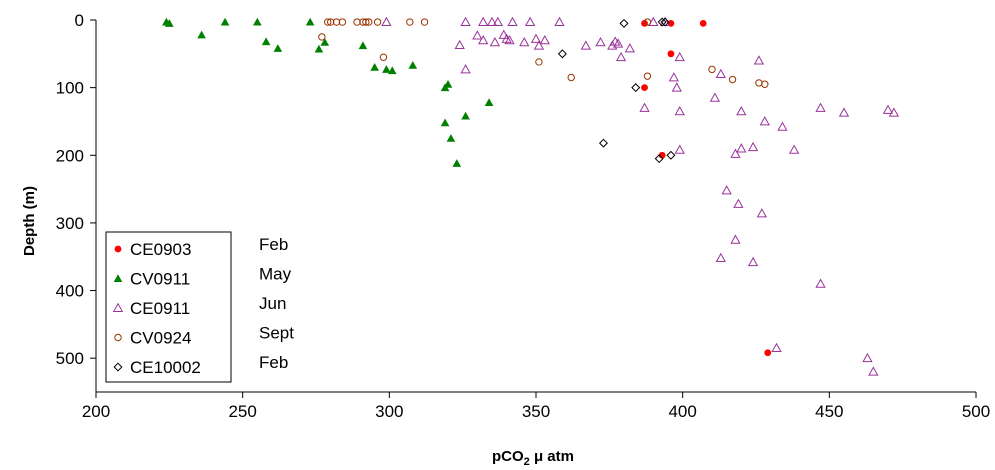 The height and width of the screenshot is (470, 995). What do you see at coordinates (70, 223) in the screenshot?
I see `y-tick-label: 300` at bounding box center [70, 223].